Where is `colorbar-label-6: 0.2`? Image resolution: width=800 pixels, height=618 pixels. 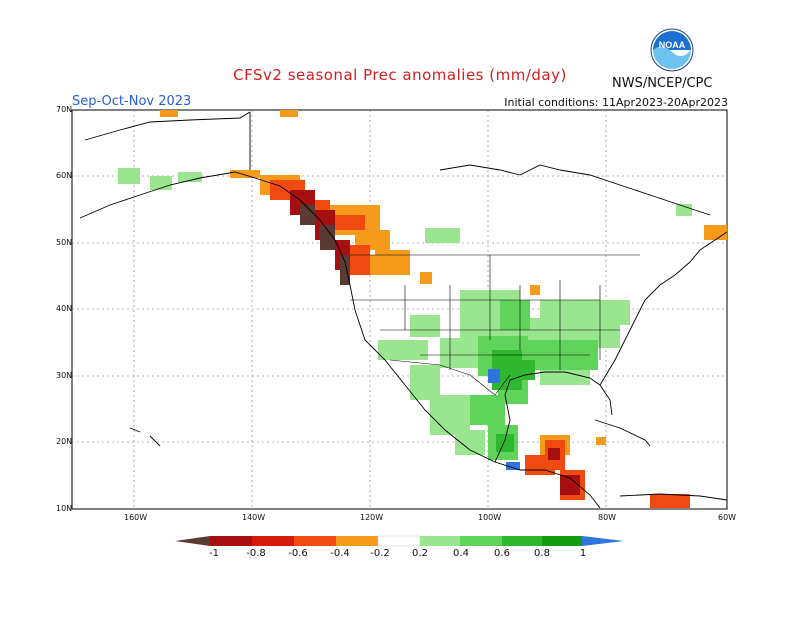
colorbar-label-6: 0.2 is located at coordinates (420, 553).